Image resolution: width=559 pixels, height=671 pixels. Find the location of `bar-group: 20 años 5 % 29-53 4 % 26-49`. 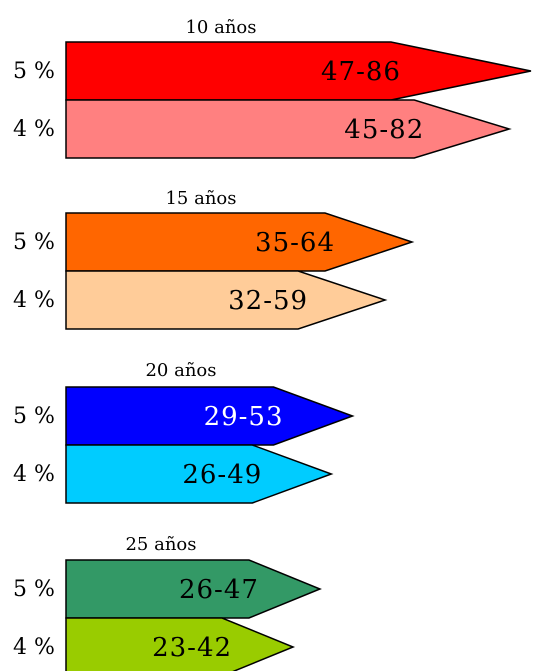

bar-group: 20 años 5 % 29-53 4 % 26-49 is located at coordinates (184, 432).